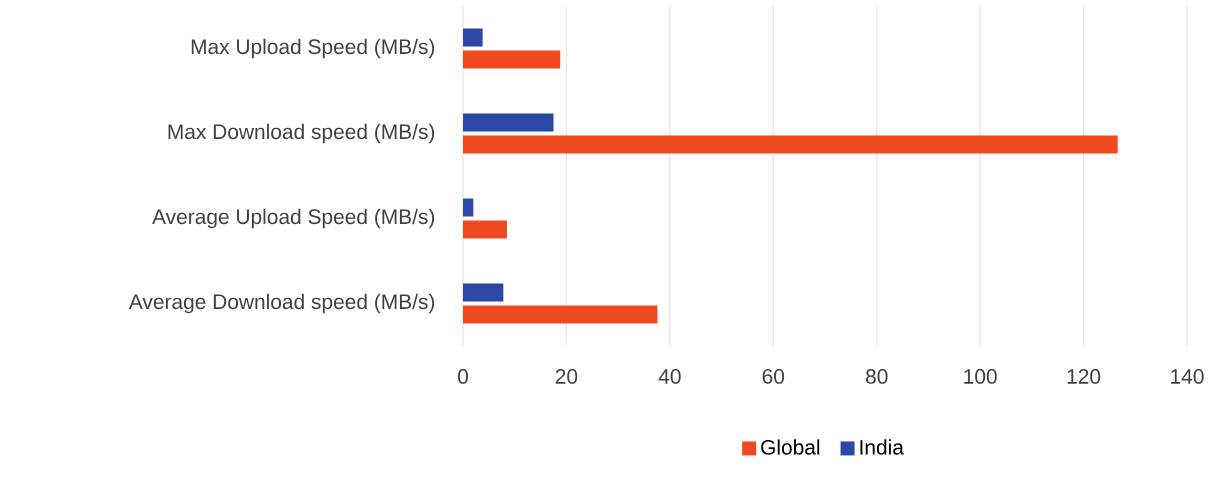  I want to click on x-tick-label: 60, so click(773, 376).